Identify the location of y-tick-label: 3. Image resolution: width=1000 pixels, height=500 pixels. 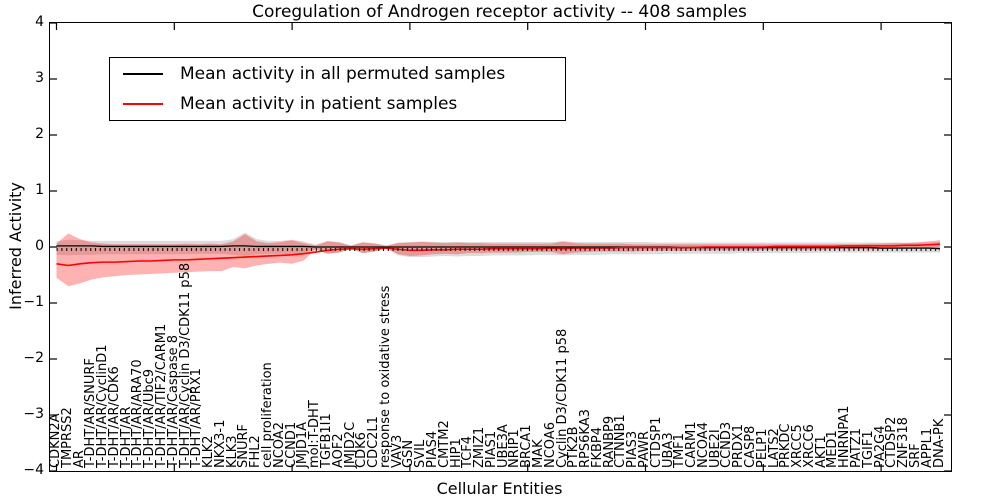
(39, 78).